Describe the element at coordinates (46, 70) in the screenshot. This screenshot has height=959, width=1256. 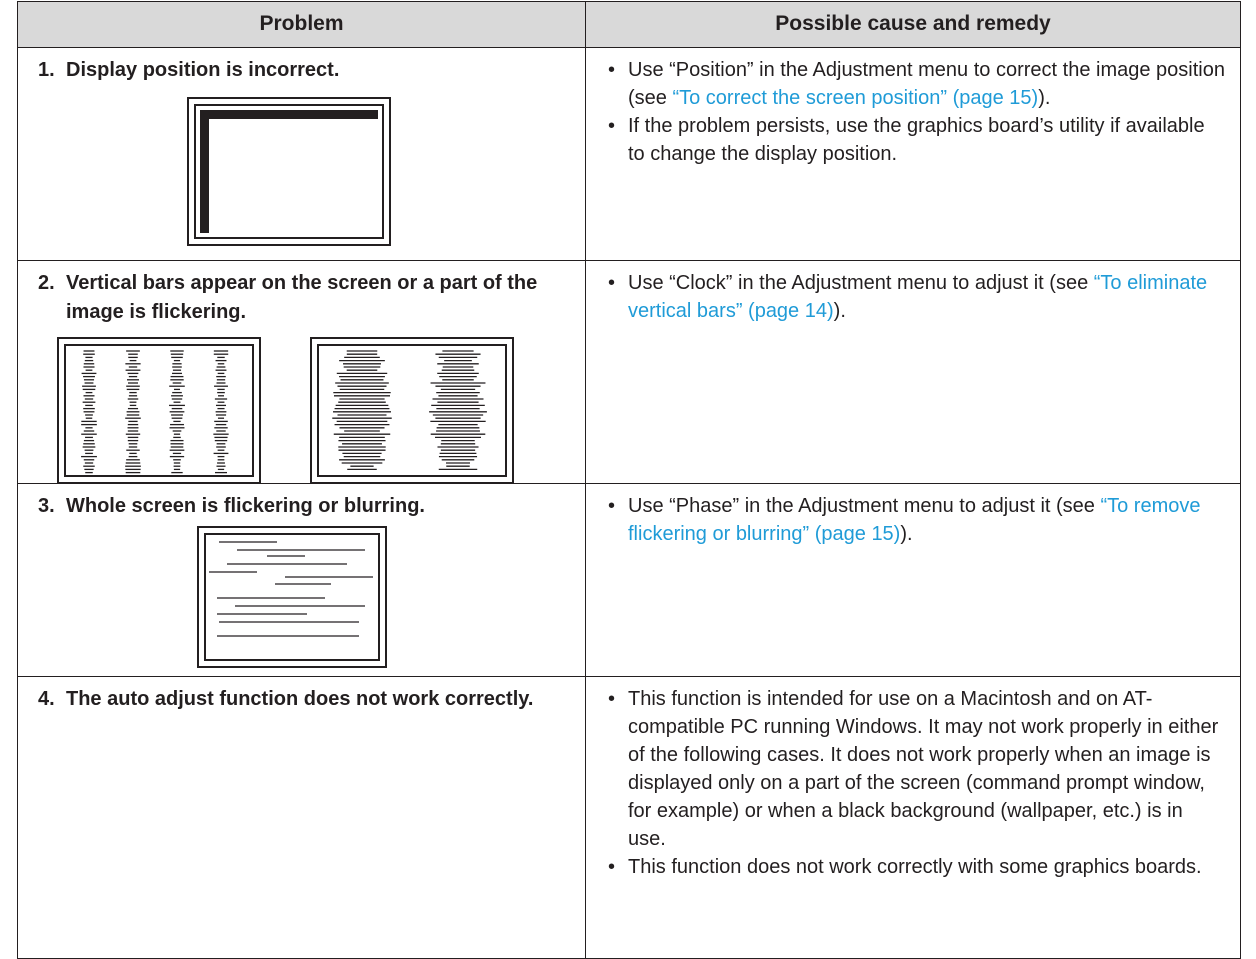
I see `row-number: 1.` at that location.